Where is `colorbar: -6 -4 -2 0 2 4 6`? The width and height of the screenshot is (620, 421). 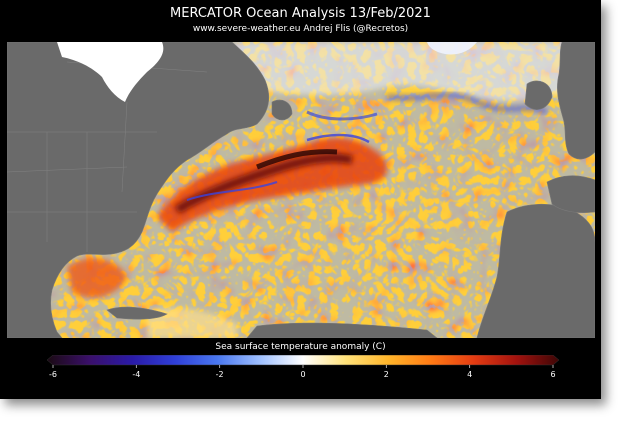 colorbar: -6 -4 -2 0 2 4 6 is located at coordinates (303, 367).